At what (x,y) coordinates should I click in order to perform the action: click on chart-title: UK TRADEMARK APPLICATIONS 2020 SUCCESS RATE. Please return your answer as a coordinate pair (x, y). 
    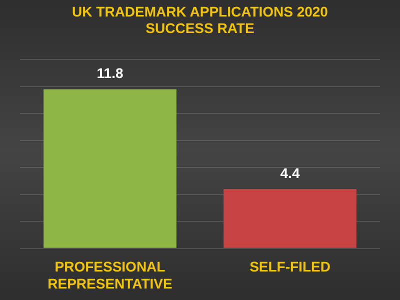
    Looking at the image, I should click on (200, 19).